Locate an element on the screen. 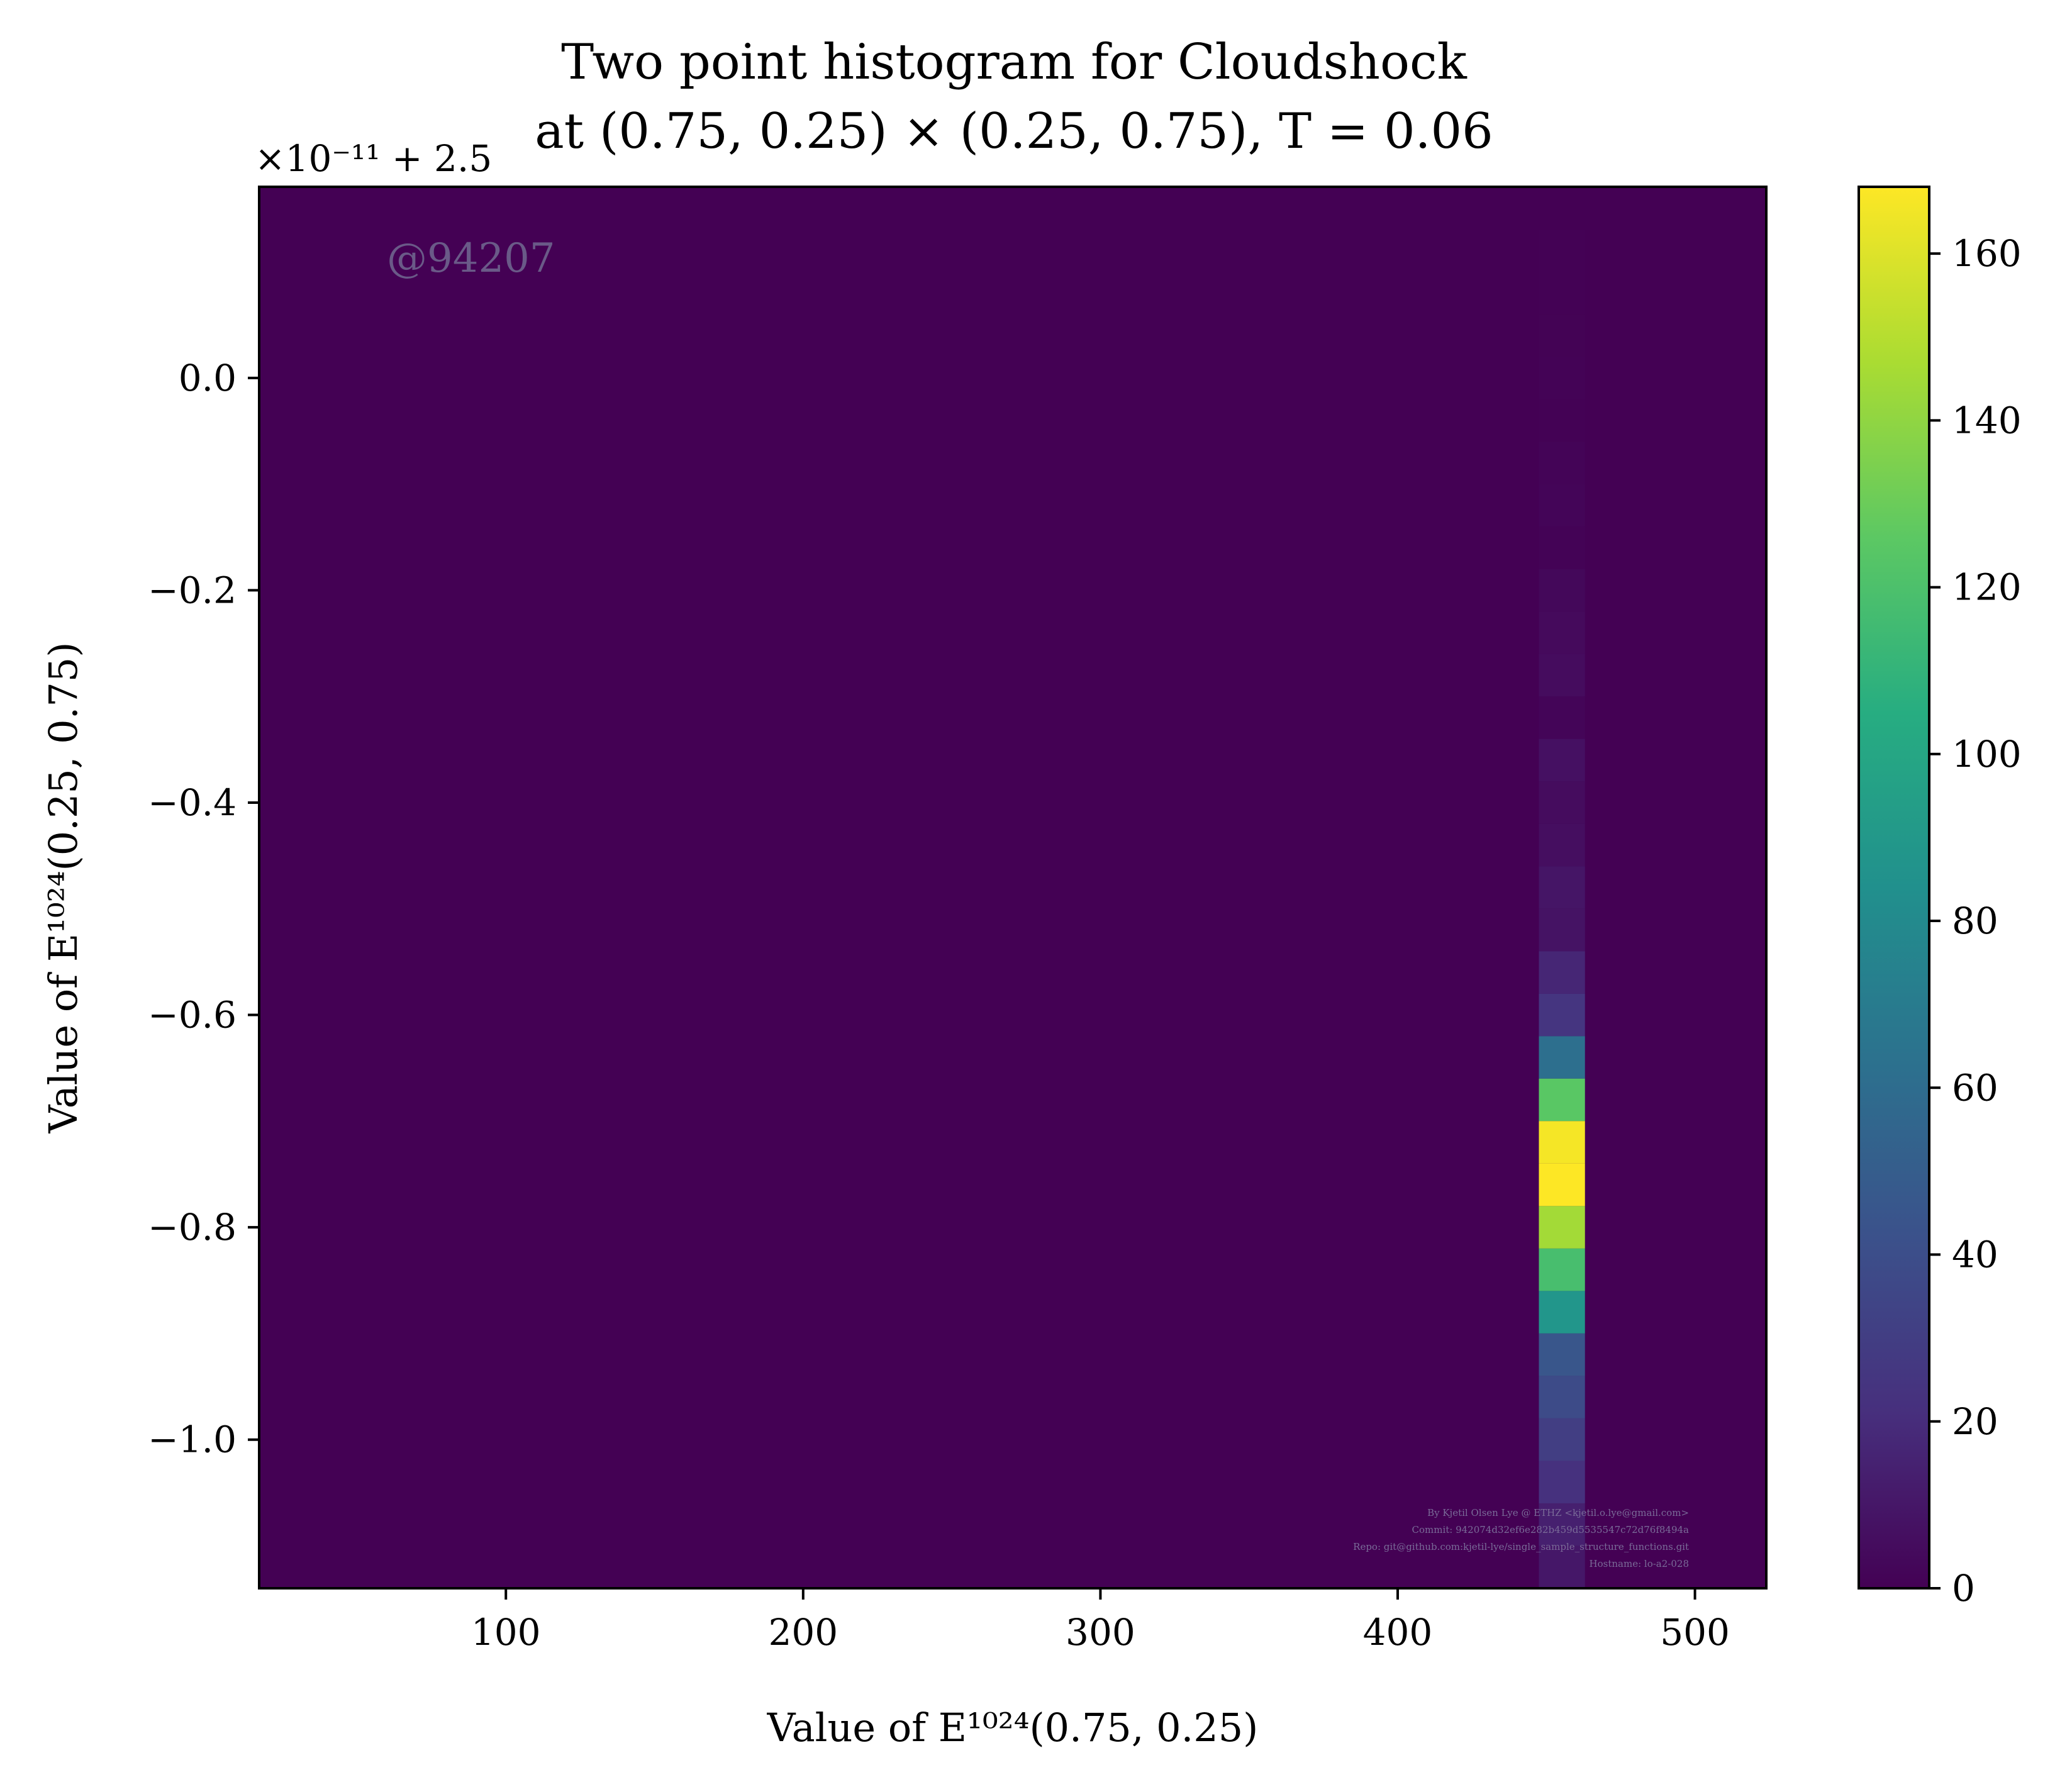 This screenshot has width=2072, height=1782. colorbar-tick-label: 120 is located at coordinates (1987, 587).